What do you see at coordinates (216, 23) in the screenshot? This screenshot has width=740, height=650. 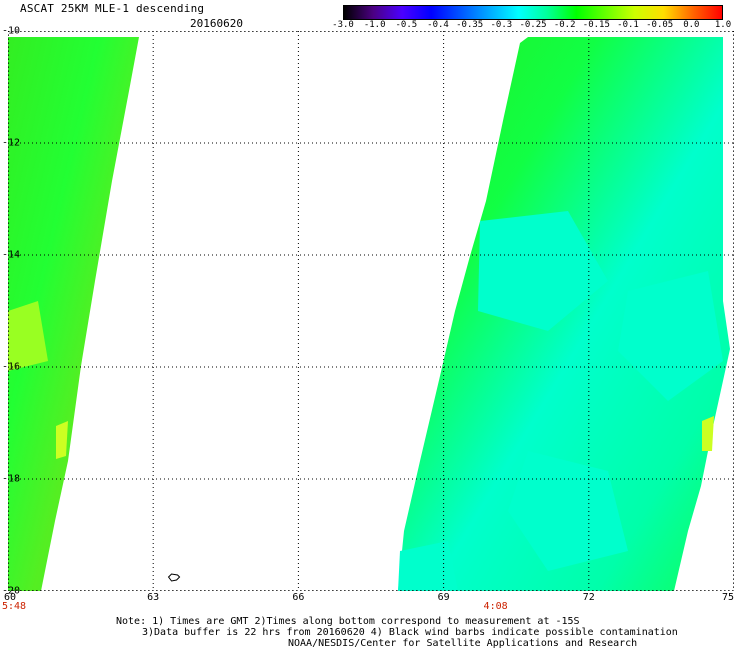 I see `map-date: 20160620` at bounding box center [216, 23].